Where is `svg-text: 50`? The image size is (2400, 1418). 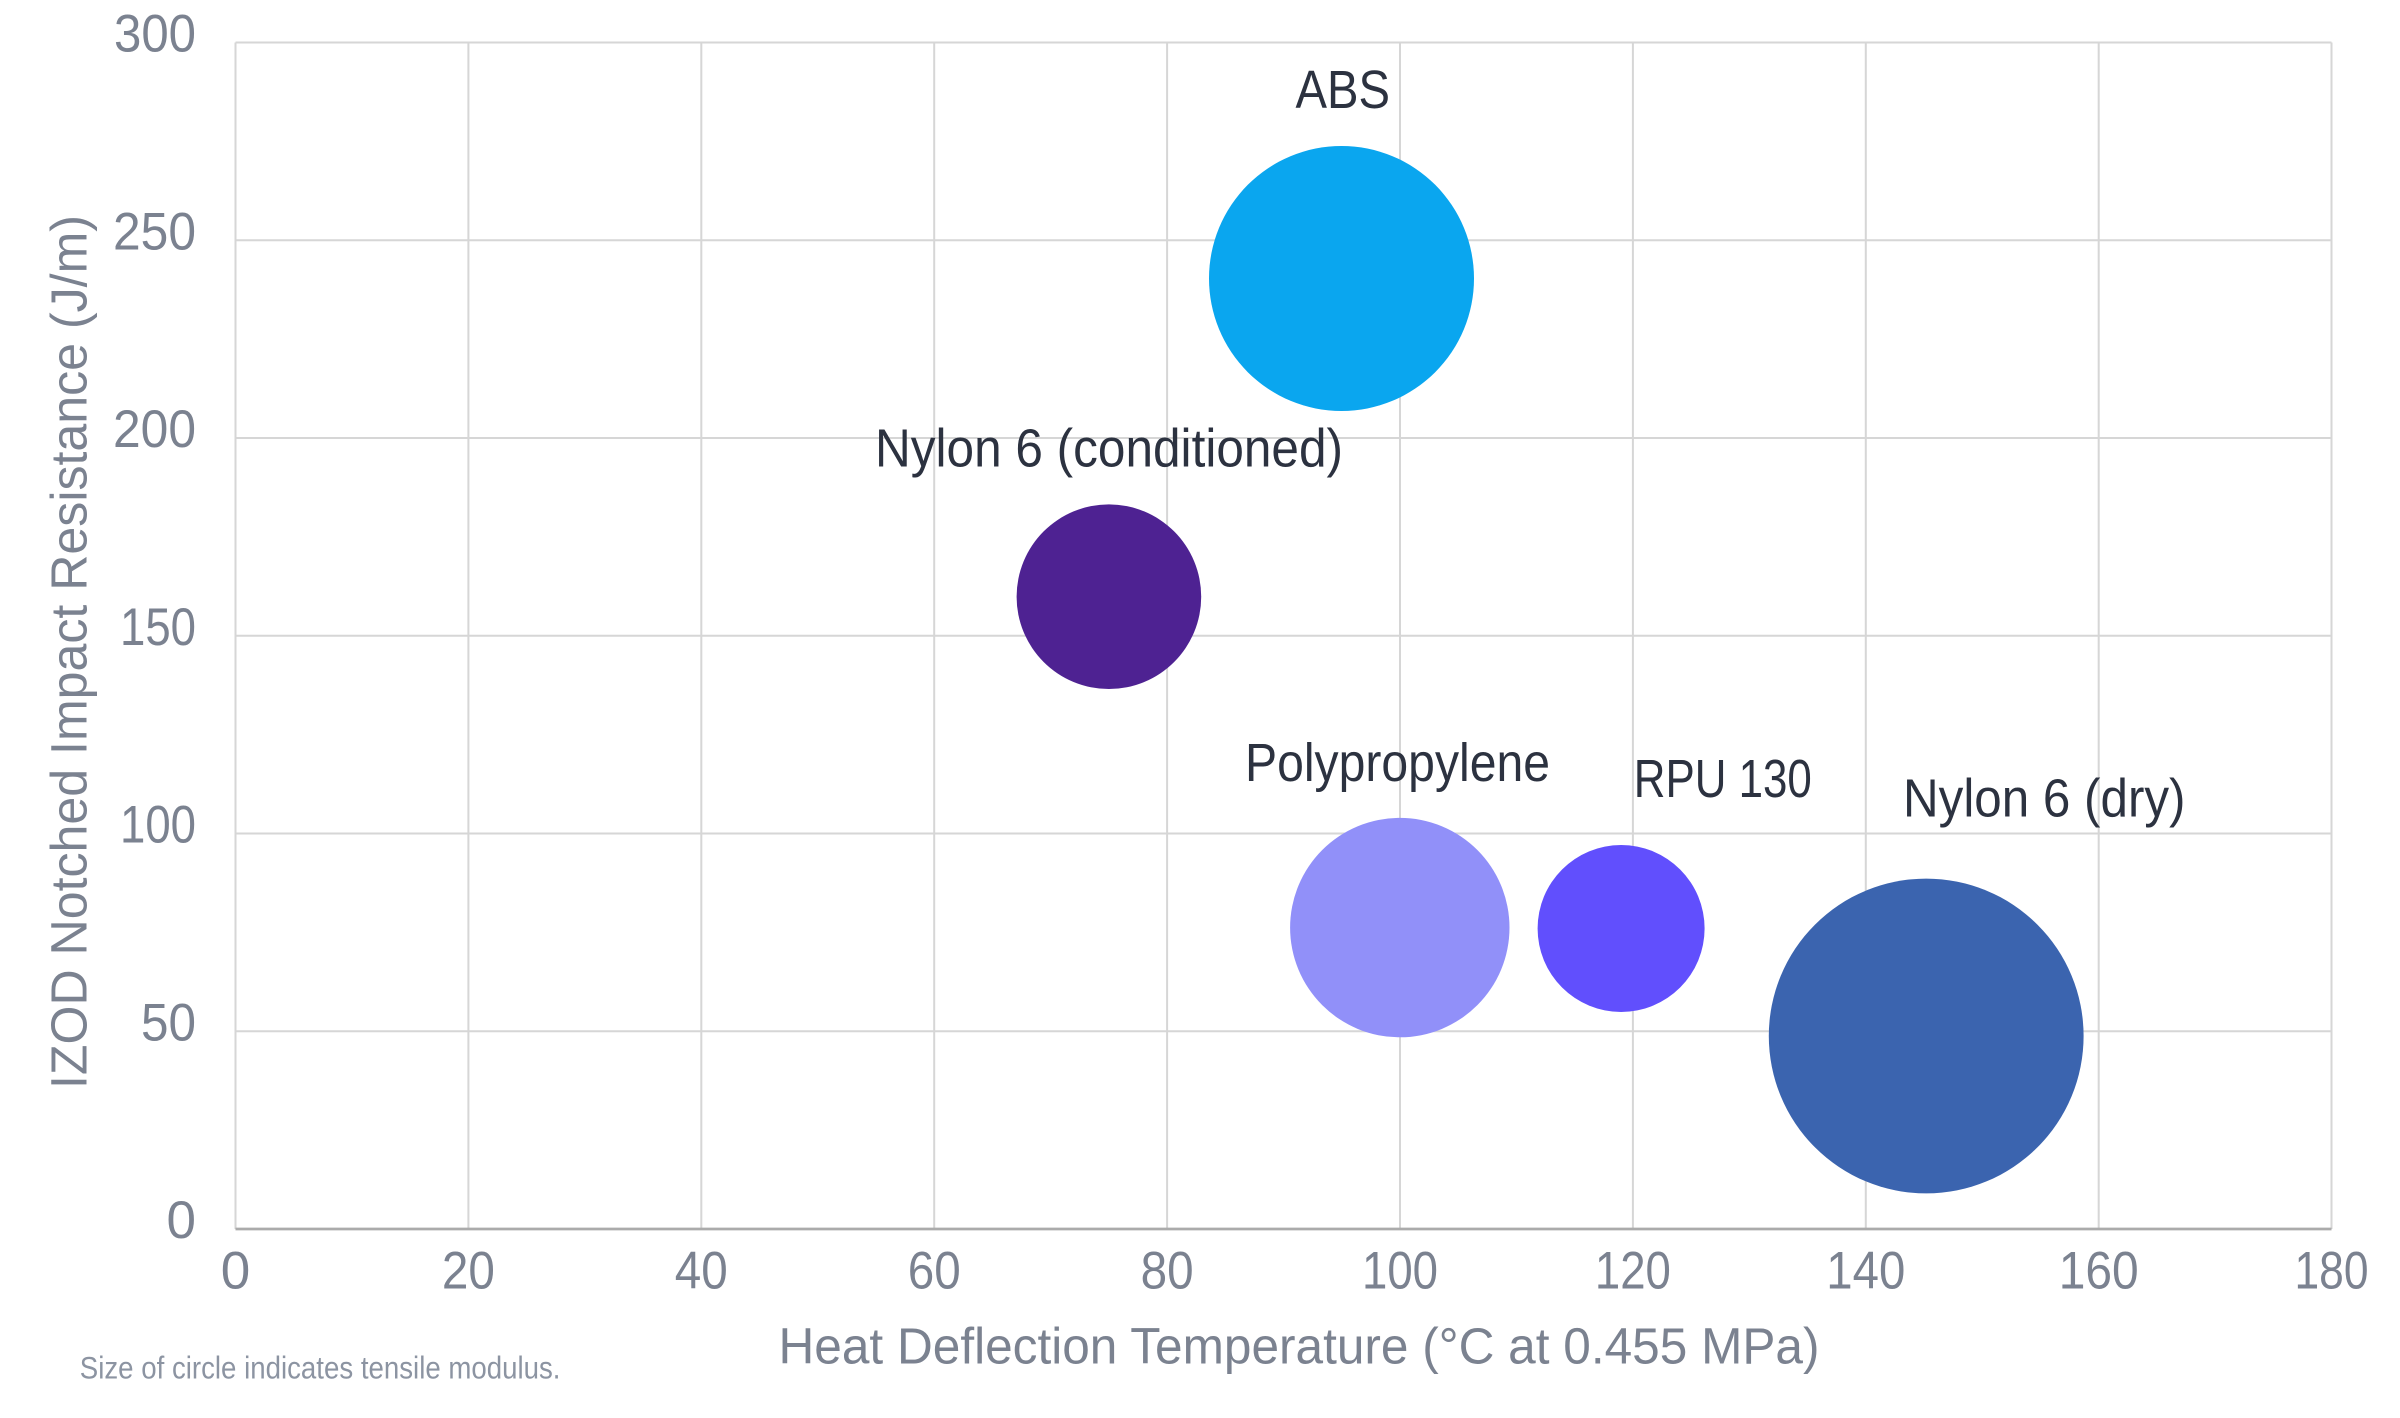
svg-text: 50 is located at coordinates (168, 1023).